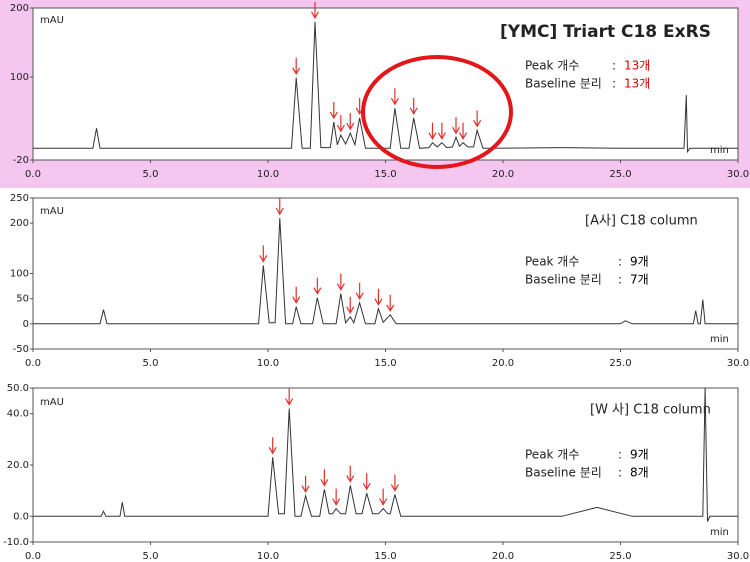 The image size is (750, 562). Describe the element at coordinates (641, 221) in the screenshot. I see `panel-title: [A사] C18 column` at that location.